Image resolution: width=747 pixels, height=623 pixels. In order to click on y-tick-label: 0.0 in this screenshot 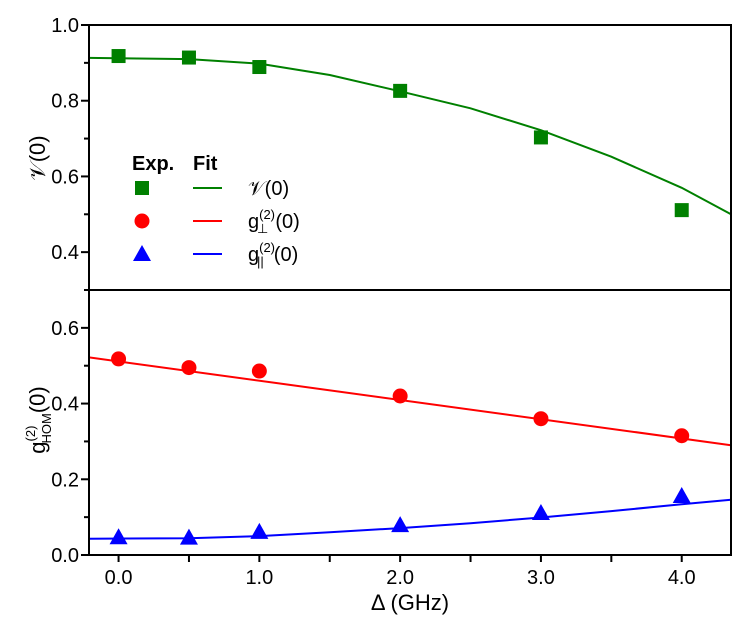, I will do `click(65, 556)`.